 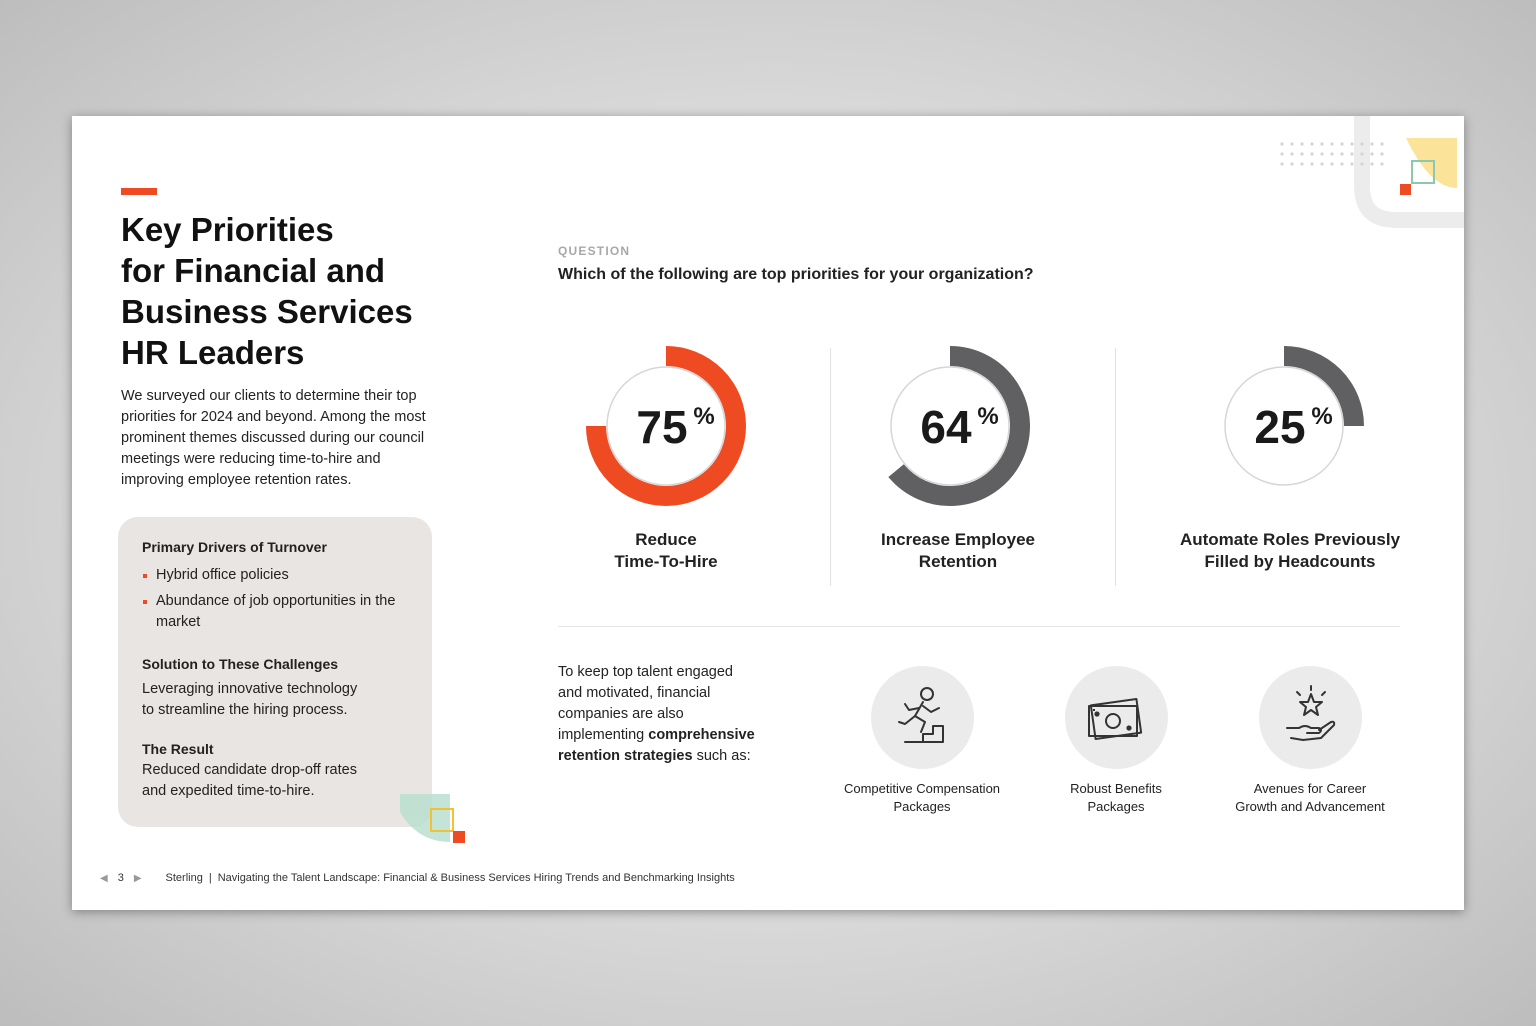 I want to click on list-item: Hybrid office policies, so click(x=277, y=575).